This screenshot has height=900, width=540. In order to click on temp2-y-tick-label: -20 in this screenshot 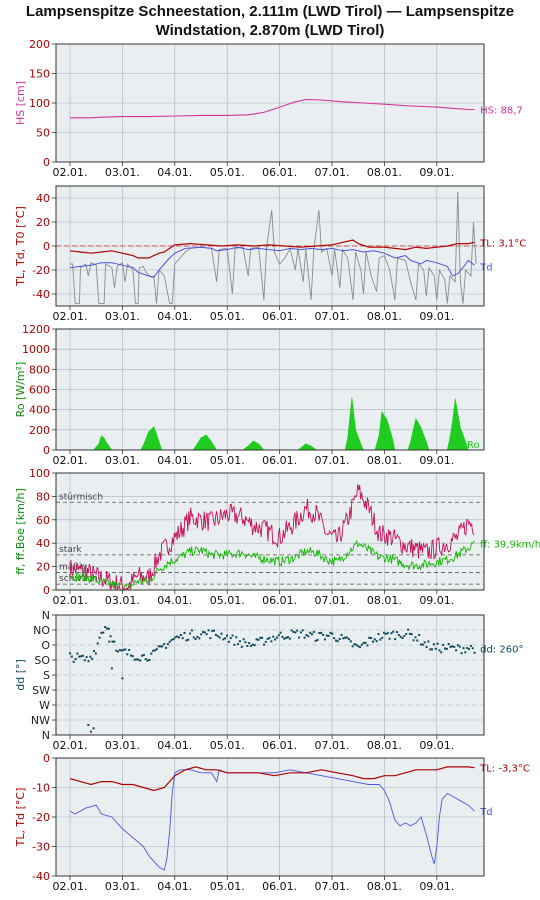, I will do `click(41, 817)`.